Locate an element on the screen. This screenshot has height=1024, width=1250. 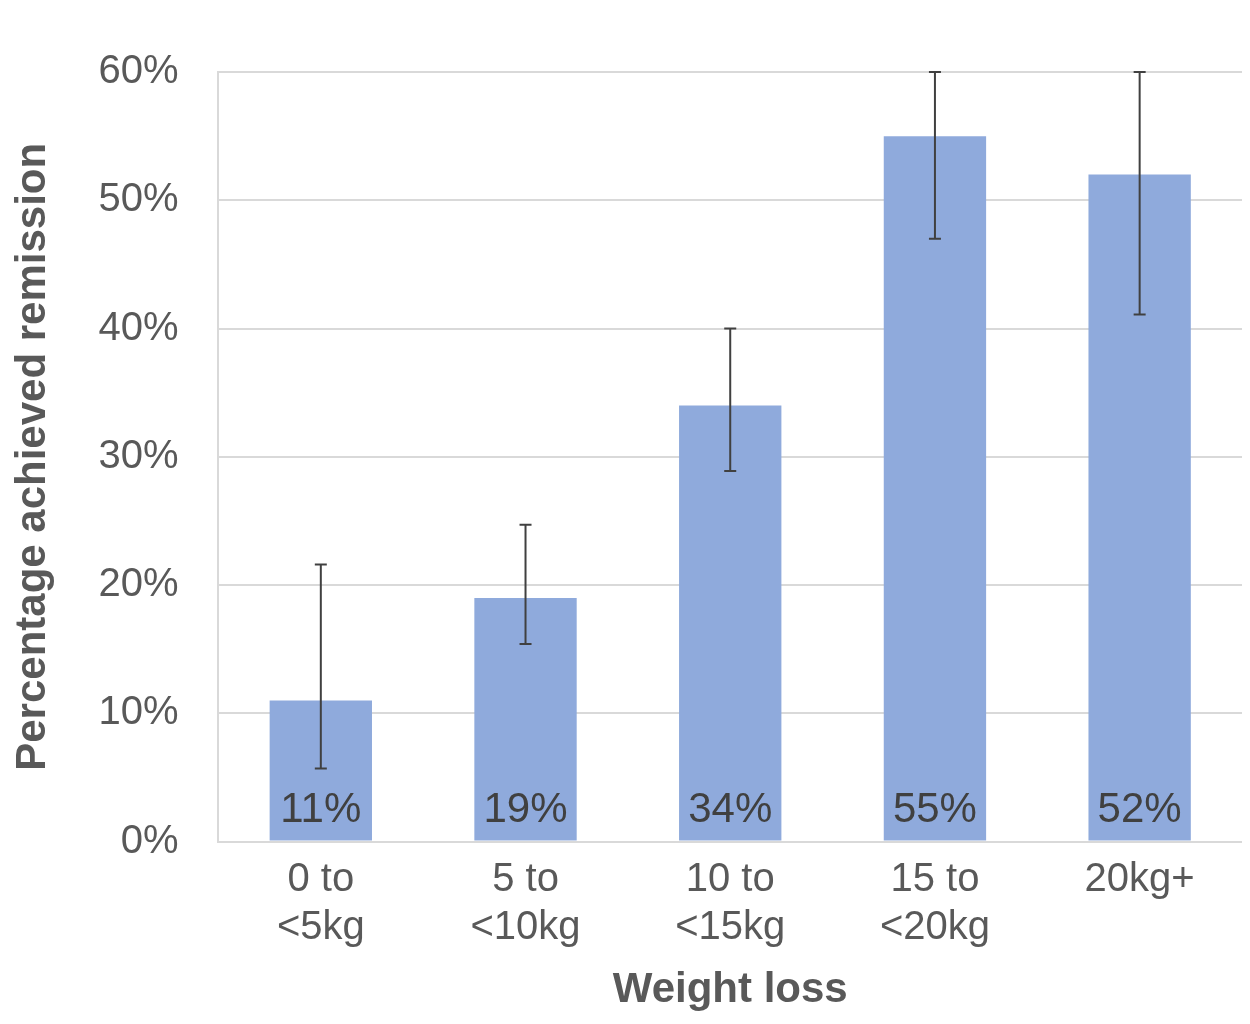
x-tick-label: 5 to <10kg is located at coordinates (525, 900).